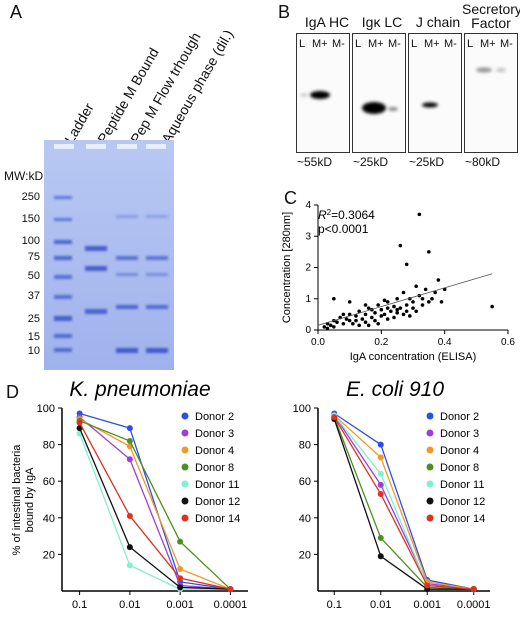 This screenshot has width=520, height=618. I want to click on gel-background, so click(109, 255).